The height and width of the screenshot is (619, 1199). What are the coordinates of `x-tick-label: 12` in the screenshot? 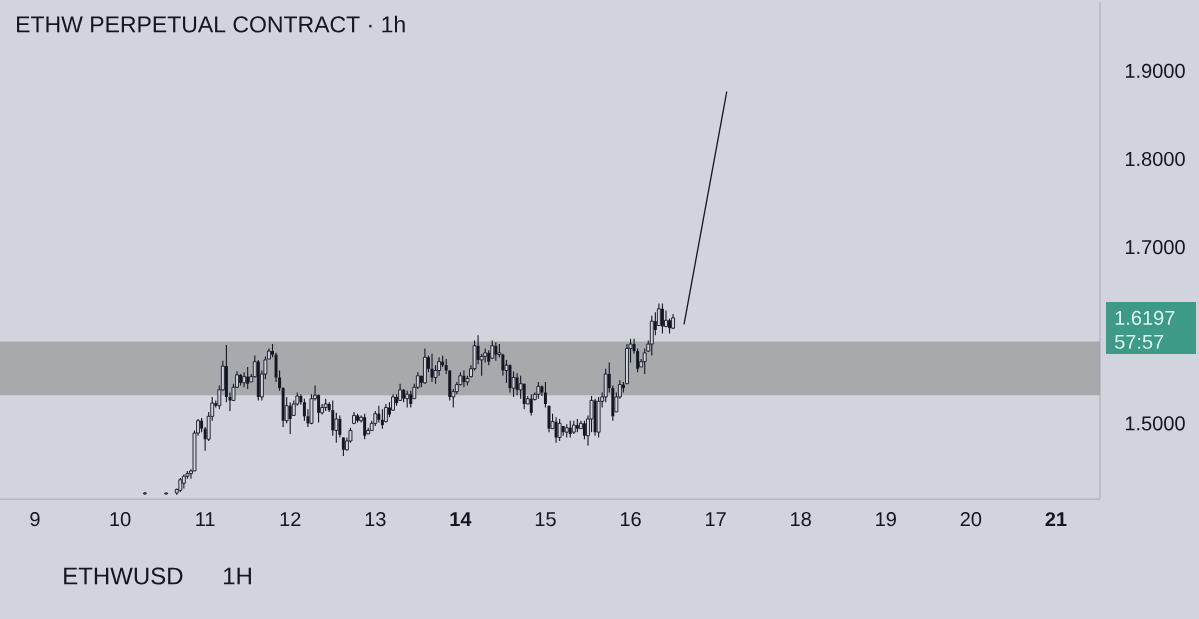 It's located at (290, 519).